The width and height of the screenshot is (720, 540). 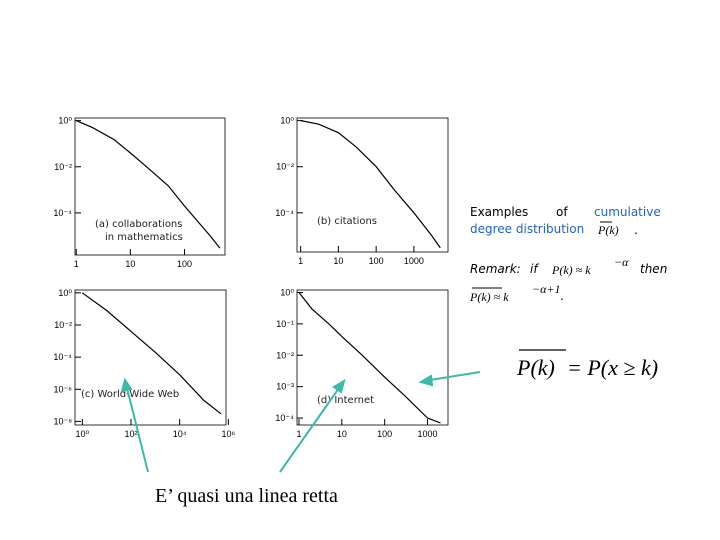 What do you see at coordinates (546, 289) in the screenshot?
I see `remark-exponent: −α+1` at bounding box center [546, 289].